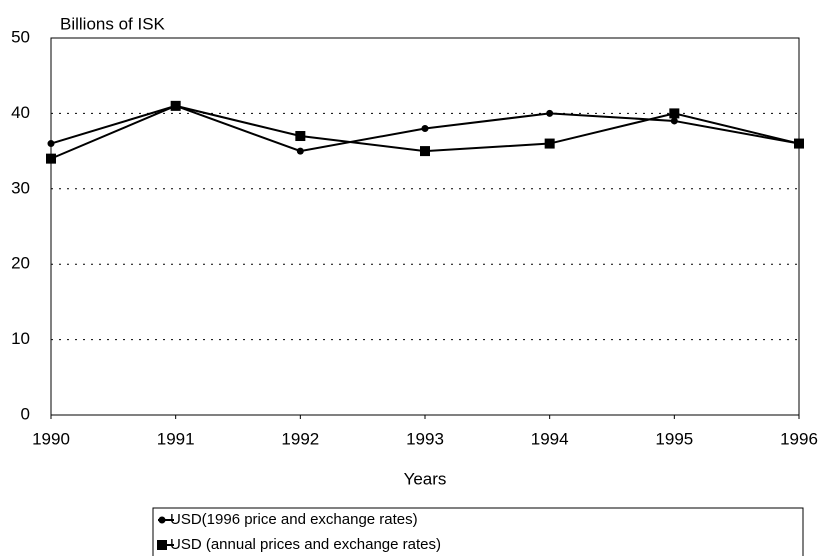 The image size is (827, 556). Describe the element at coordinates (20, 263) in the screenshot. I see `y-tick-label: 20` at that location.